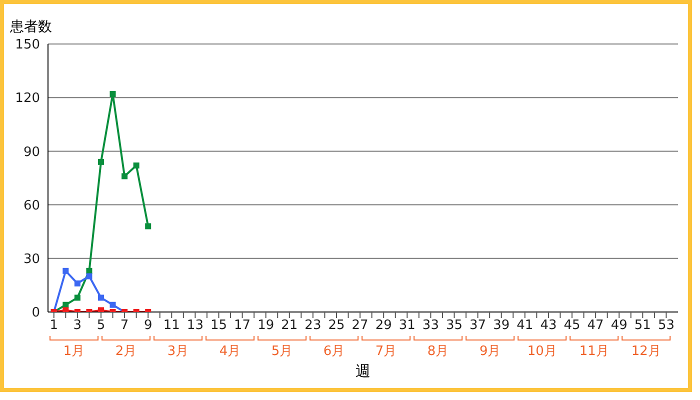 Image resolution: width=700 pixels, height=400 pixels. What do you see at coordinates (282, 351) in the screenshot?
I see `text: 5月` at bounding box center [282, 351].